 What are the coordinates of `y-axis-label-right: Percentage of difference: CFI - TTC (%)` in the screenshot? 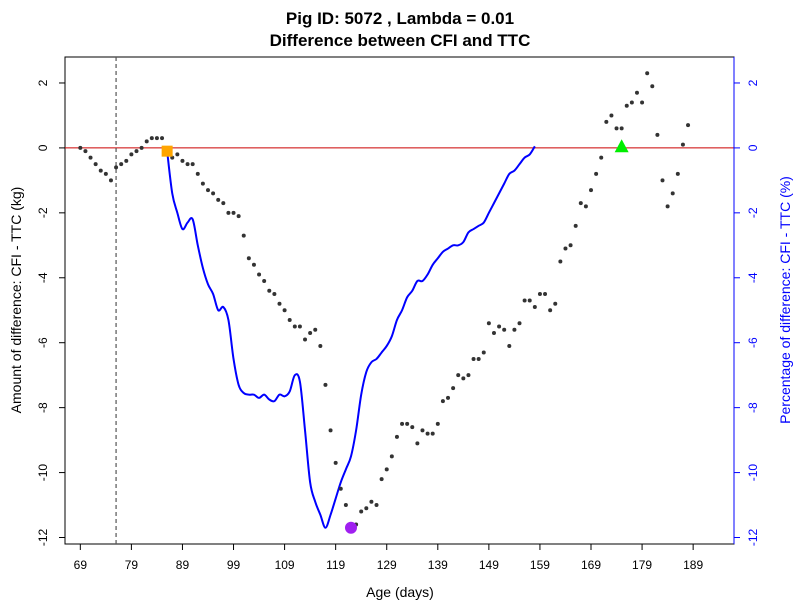 It's located at (785, 300).